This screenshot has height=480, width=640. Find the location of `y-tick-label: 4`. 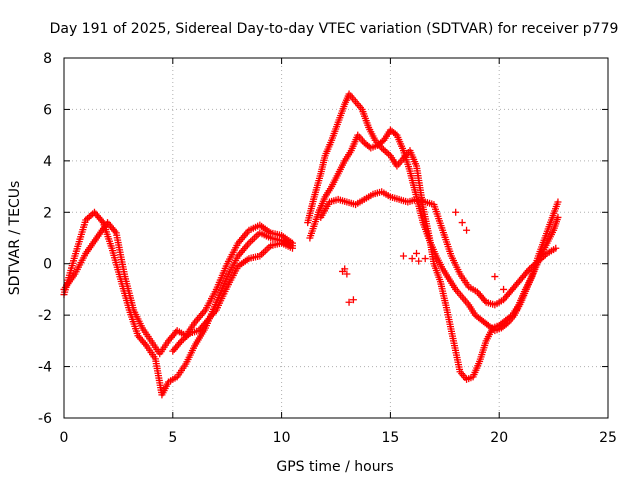

y-tick-label: 4 is located at coordinates (47, 162).